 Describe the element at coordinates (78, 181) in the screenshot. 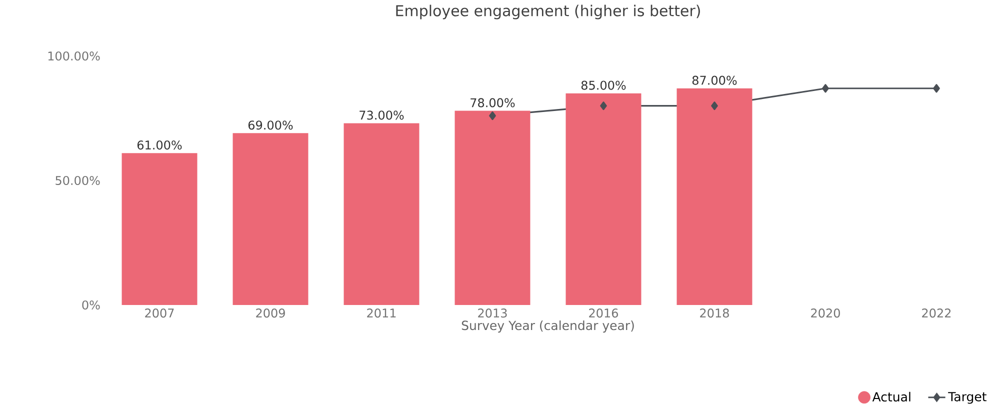

I see `y-tick-label: 50.00%` at that location.